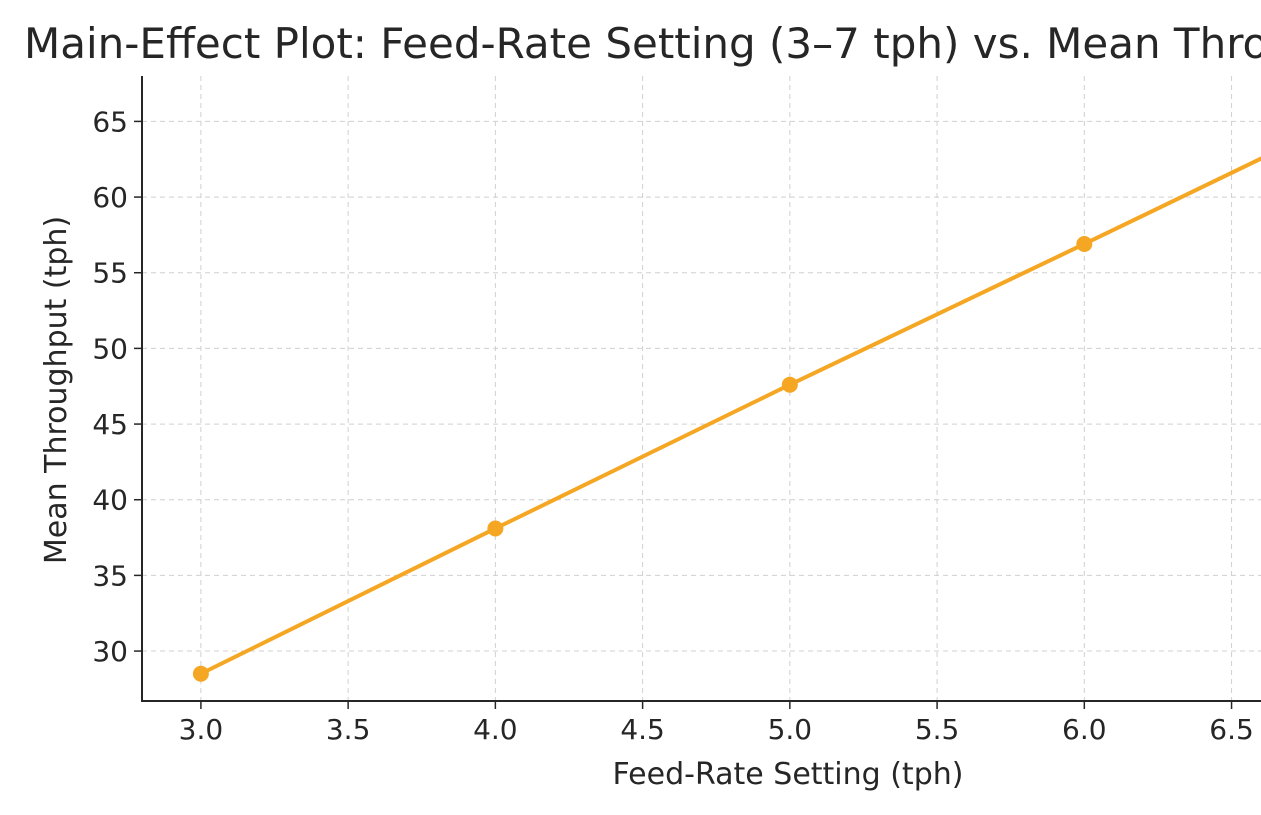 The height and width of the screenshot is (815, 1261). Describe the element at coordinates (495, 729) in the screenshot. I see `x-tick-label: 4.0` at that location.